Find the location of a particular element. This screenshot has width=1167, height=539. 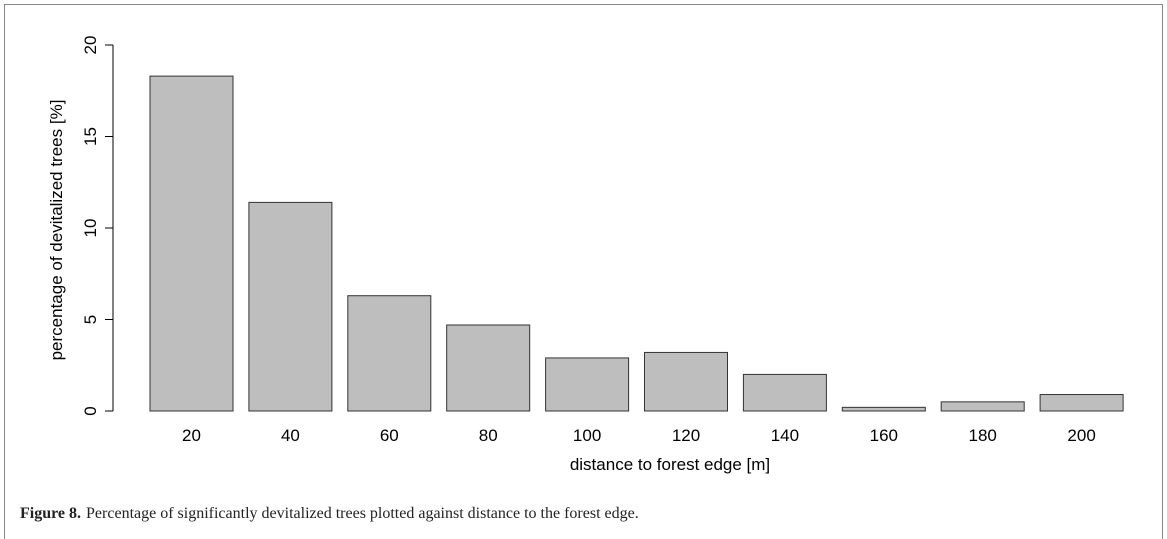

x-tick-label: 40 is located at coordinates (290, 435).